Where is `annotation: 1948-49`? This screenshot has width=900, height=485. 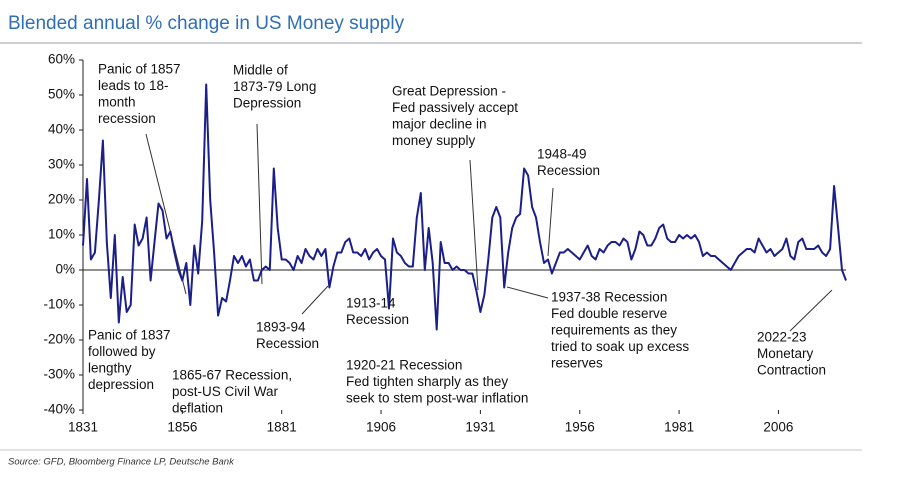 annotation: 1948-49 is located at coordinates (562, 154).